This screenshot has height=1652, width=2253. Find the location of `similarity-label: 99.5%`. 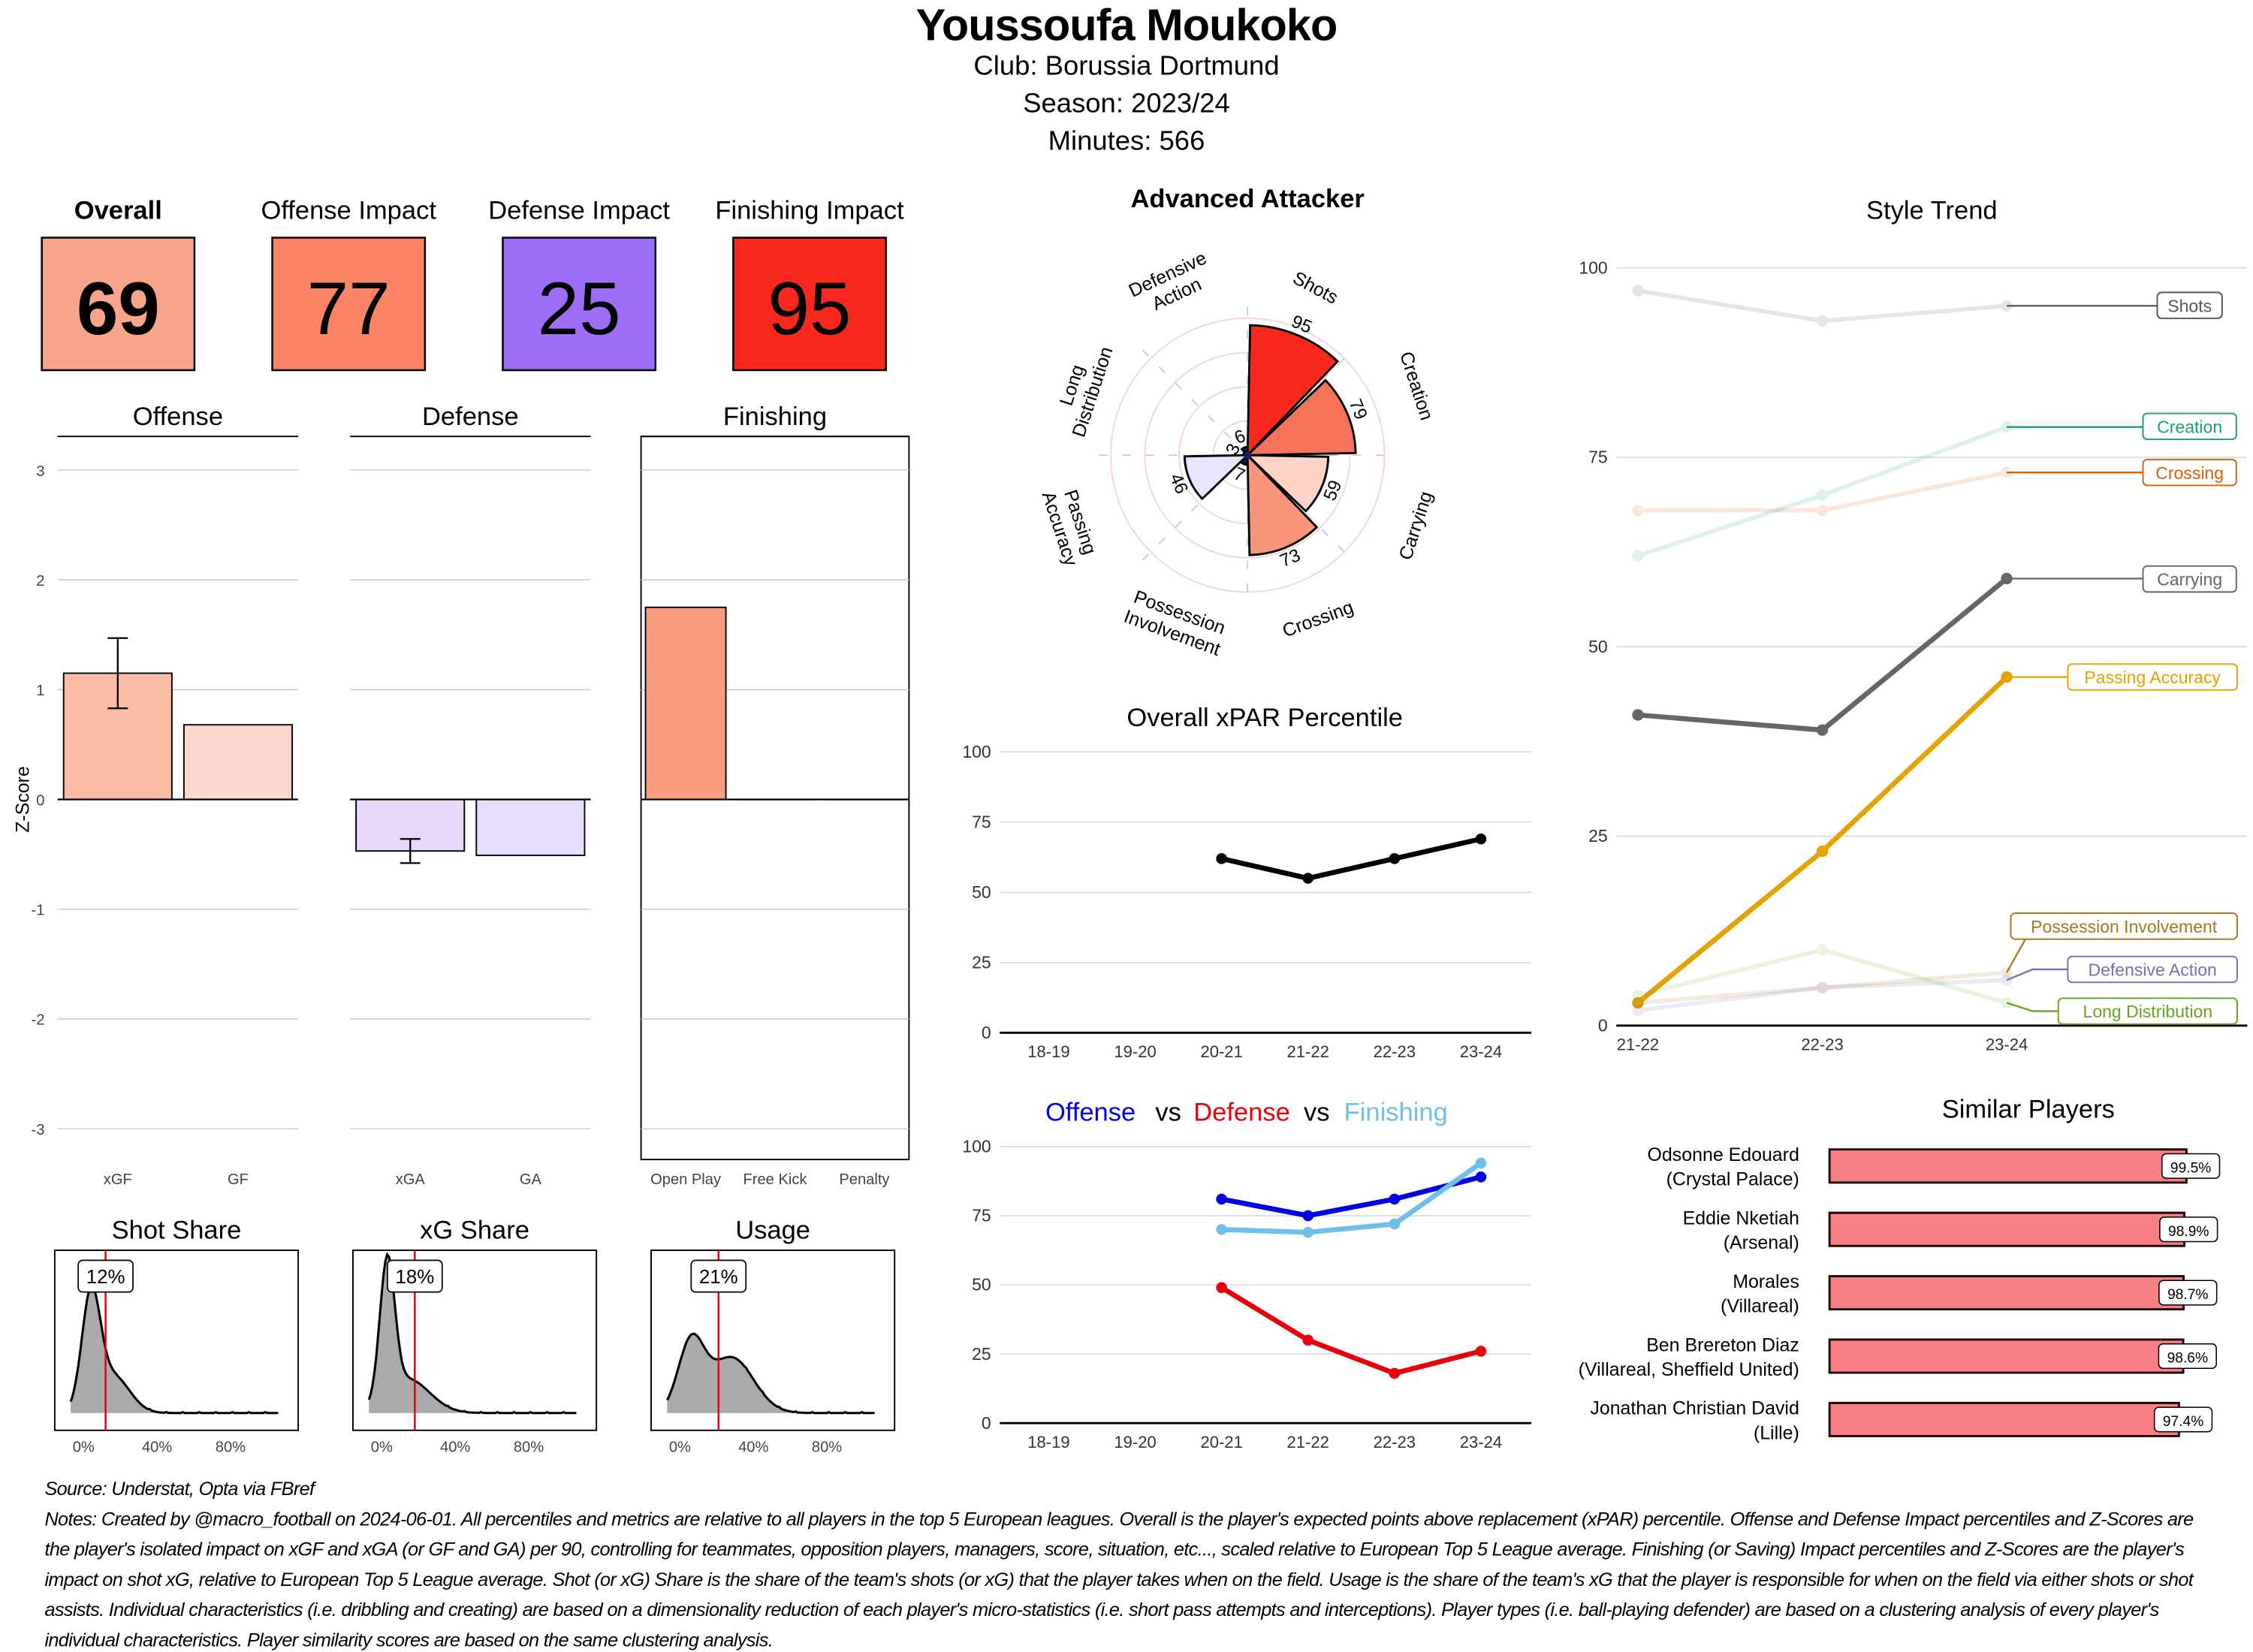

similarity-label: 99.5% is located at coordinates (2190, 1168).